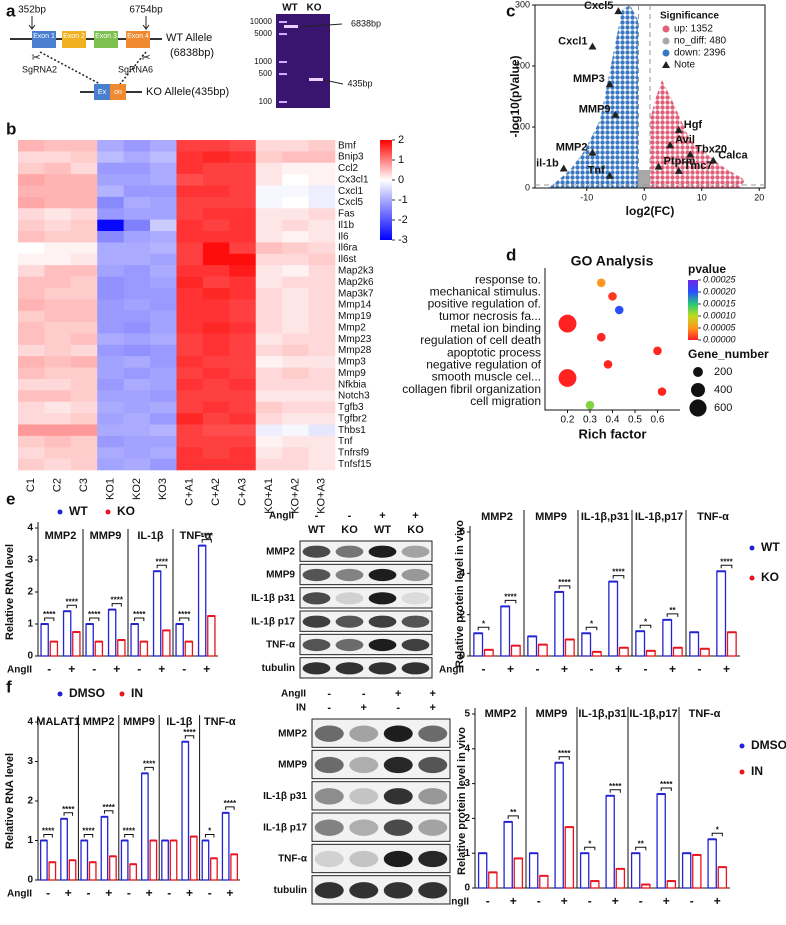 The width and height of the screenshot is (786, 925). Describe the element at coordinates (508, 279) in the screenshot. I see `term-label: response to.` at that location.